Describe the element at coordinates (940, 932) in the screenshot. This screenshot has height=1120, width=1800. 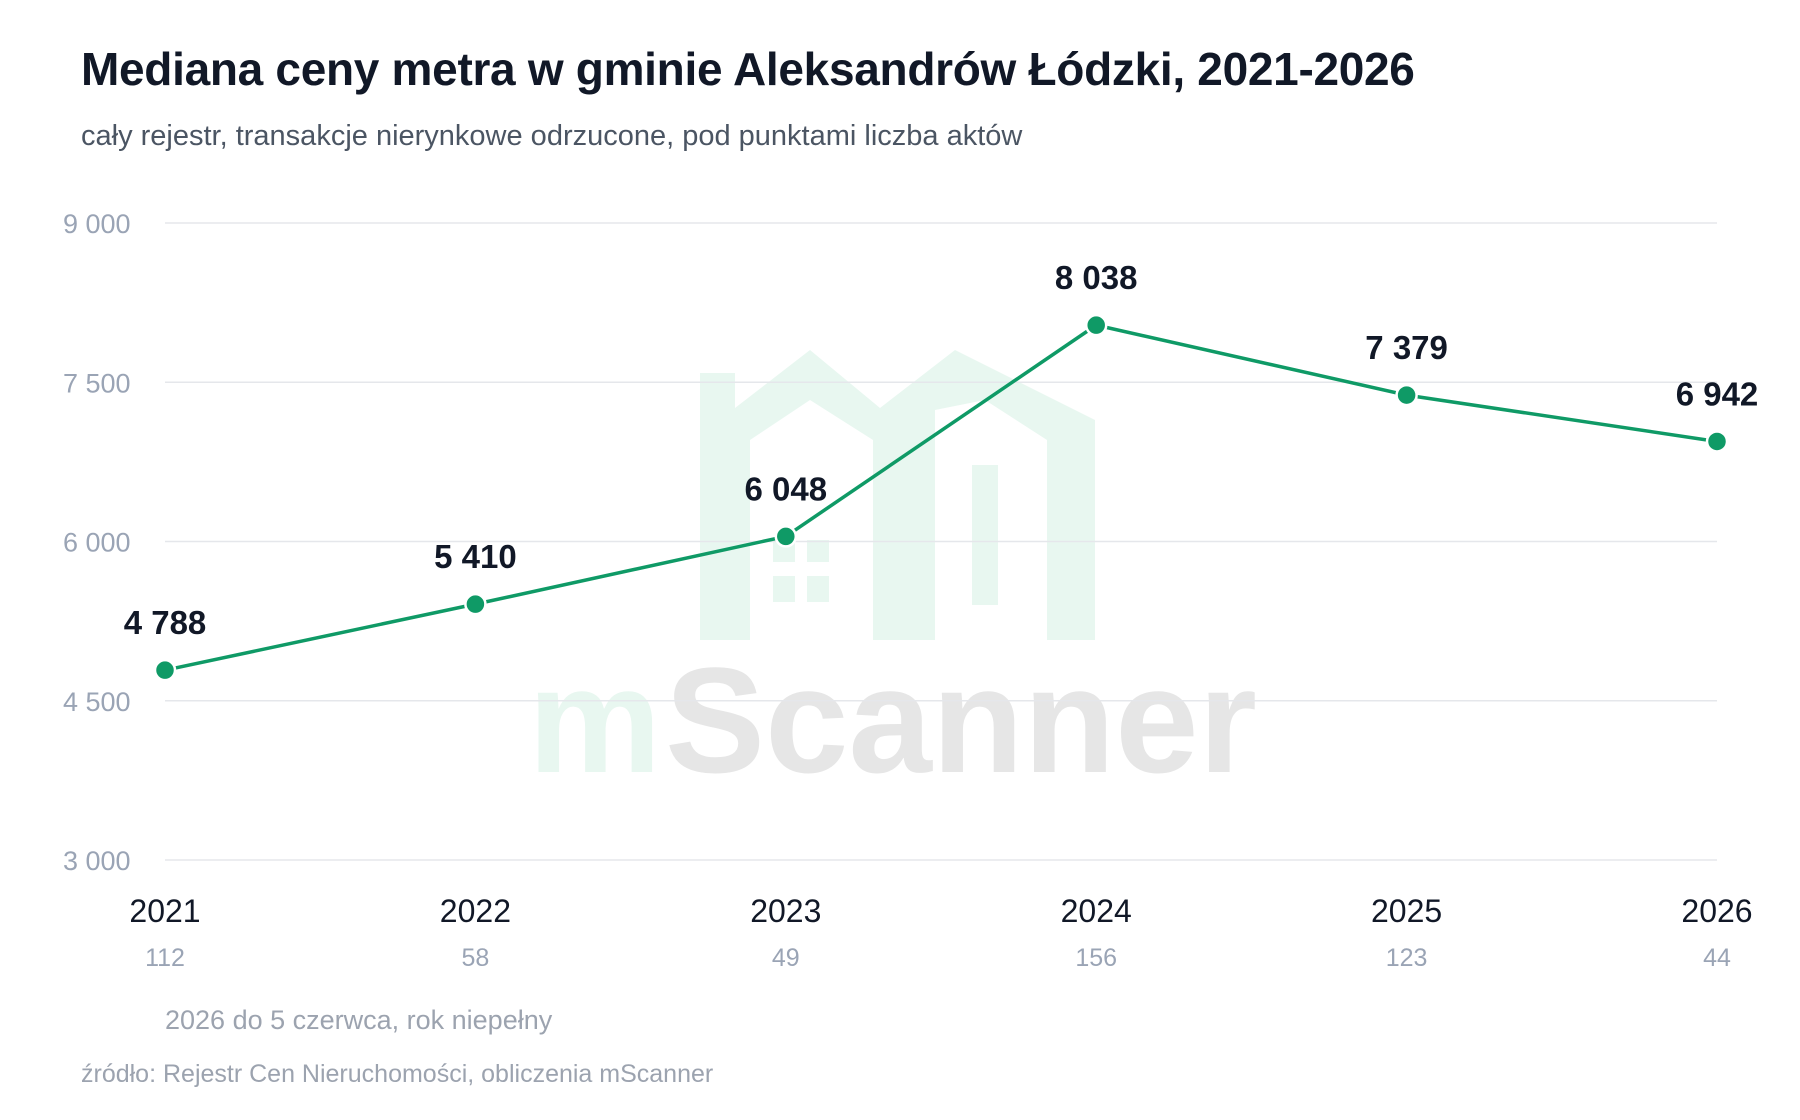
I see `x-axis: 2021 112 2022 58 2023 49 2024 156 2025 123 2026 44` at that location.